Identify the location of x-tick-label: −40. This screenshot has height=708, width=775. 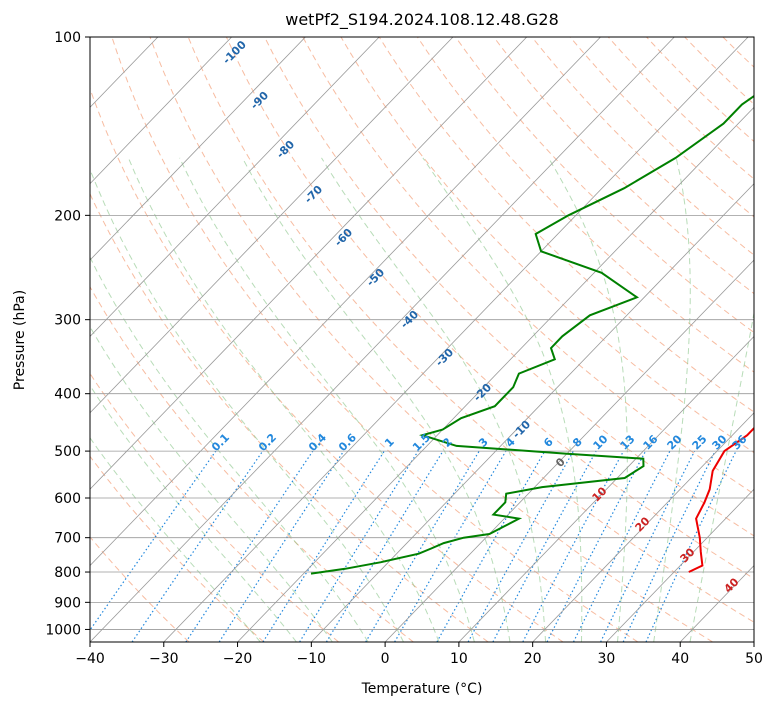
(90, 659).